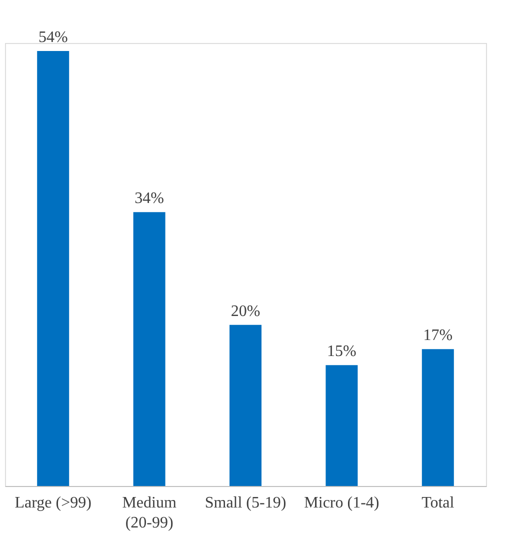 The image size is (506, 535). What do you see at coordinates (245, 311) in the screenshot?
I see `data-label: 20%` at bounding box center [245, 311].